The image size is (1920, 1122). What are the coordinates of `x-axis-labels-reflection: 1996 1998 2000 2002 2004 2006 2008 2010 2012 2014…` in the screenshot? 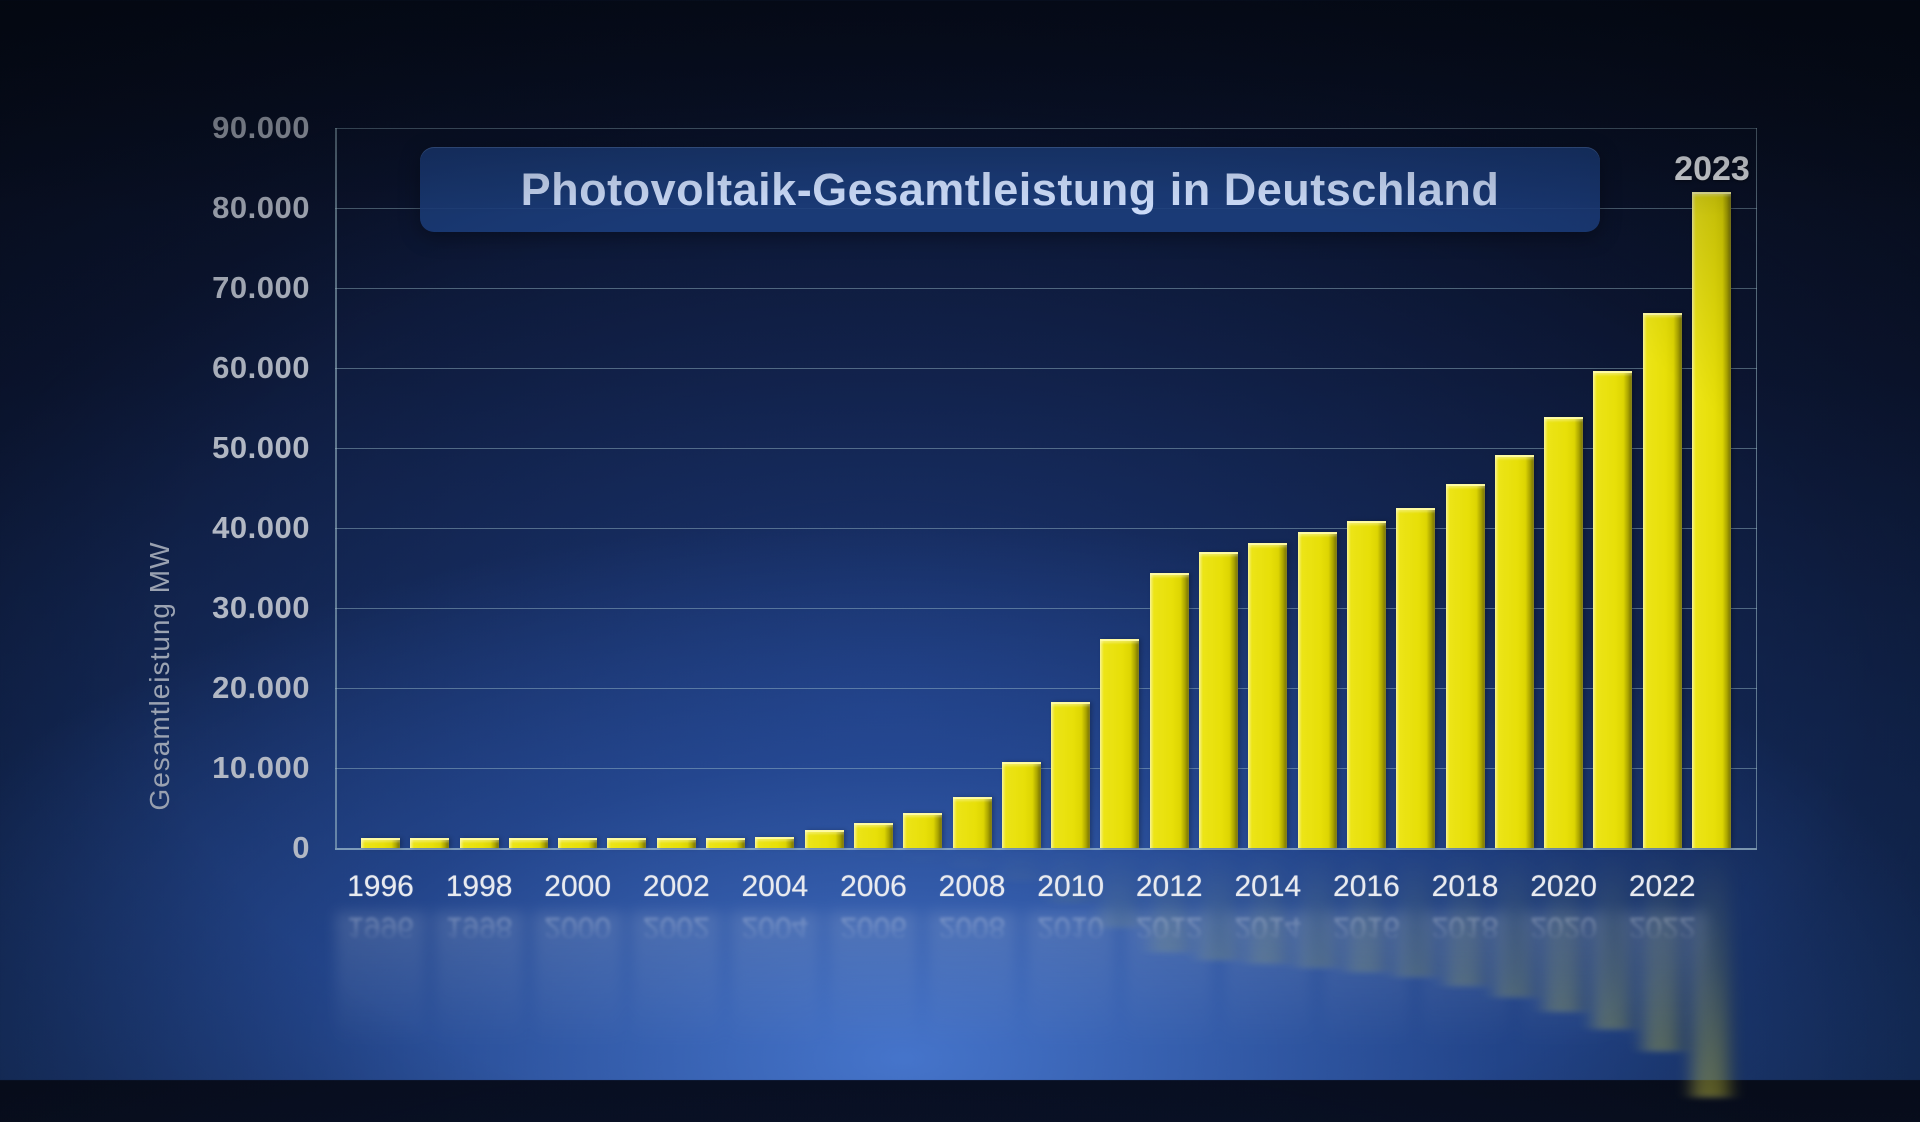 It's located at (960, 926).